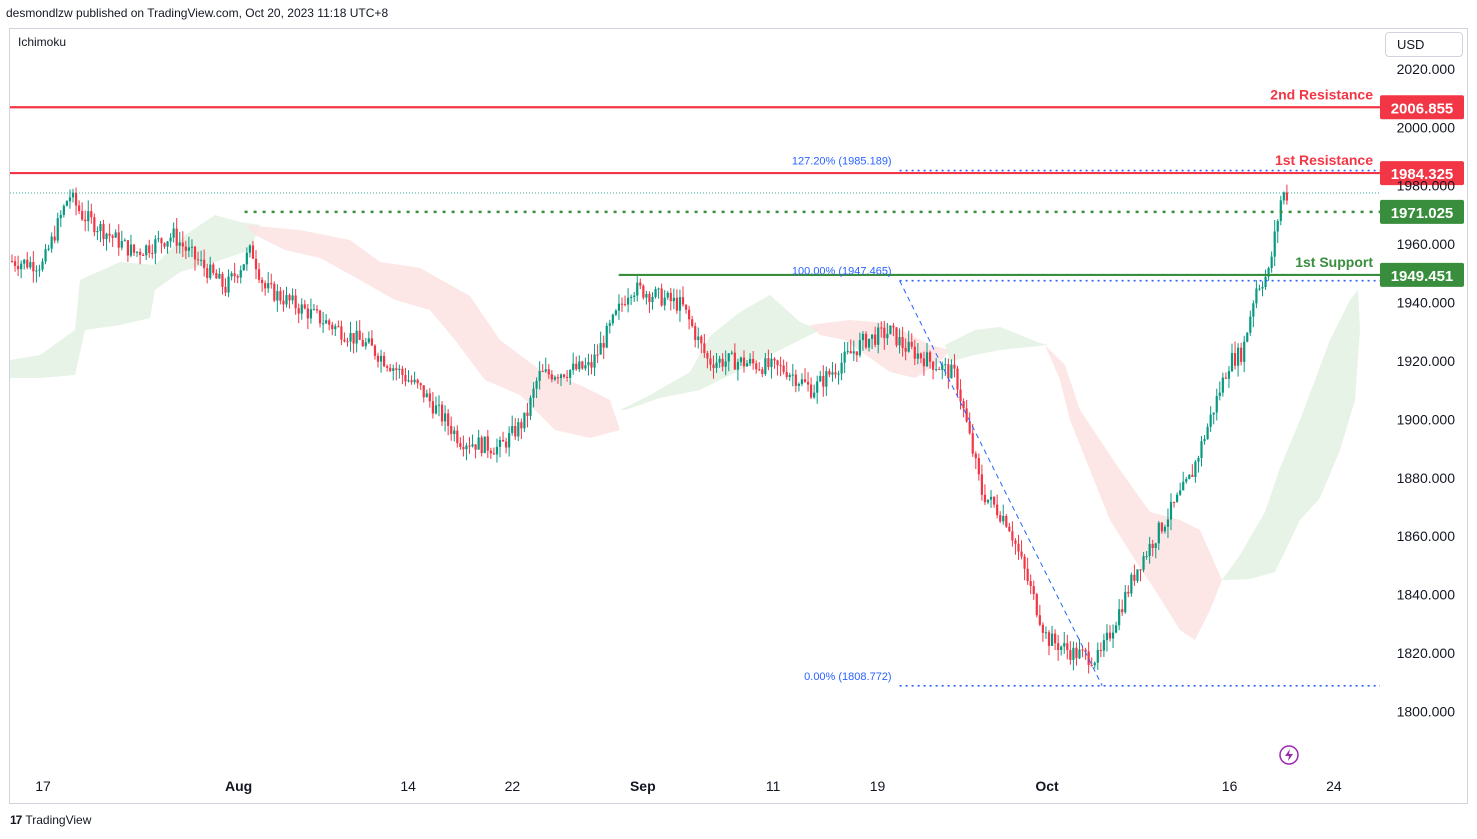 Image resolution: width=1477 pixels, height=839 pixels. Describe the element at coordinates (238, 786) in the screenshot. I see `x-tick-label: Aug` at that location.